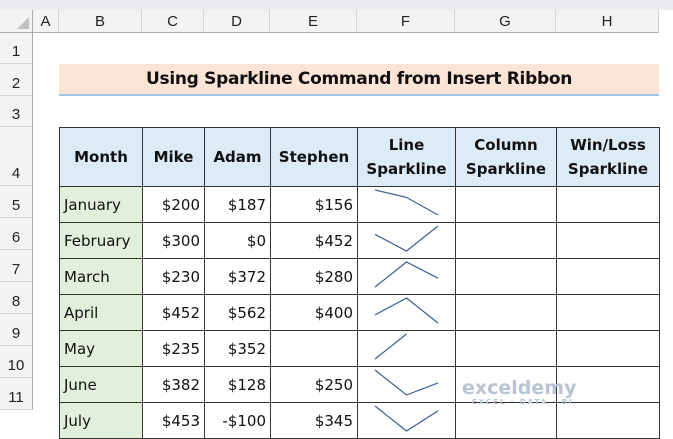 This screenshot has width=673, height=439. What do you see at coordinates (16, 330) in the screenshot?
I see `row-header-9: 9` at bounding box center [16, 330].